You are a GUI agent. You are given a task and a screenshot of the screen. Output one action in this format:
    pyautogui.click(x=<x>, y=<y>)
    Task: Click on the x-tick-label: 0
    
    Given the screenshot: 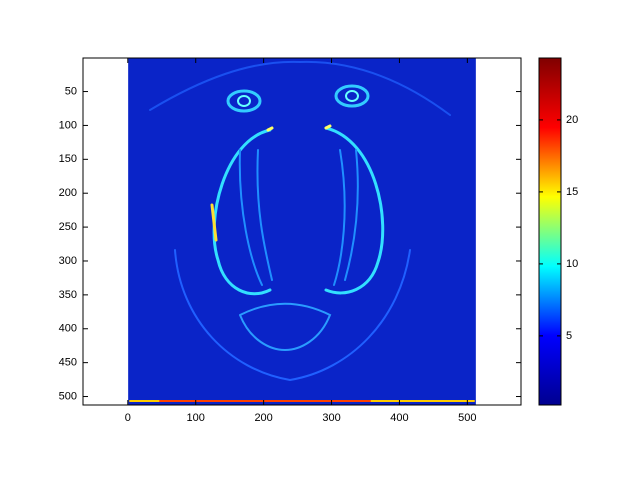 What is the action you would take?
    pyautogui.click(x=128, y=418)
    